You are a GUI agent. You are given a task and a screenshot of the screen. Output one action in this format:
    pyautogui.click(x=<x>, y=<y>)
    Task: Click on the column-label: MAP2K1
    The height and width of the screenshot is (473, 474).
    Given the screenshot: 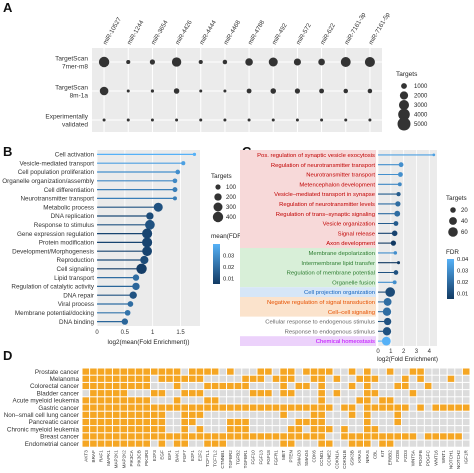 What is the action you would take?
    pyautogui.click(x=116, y=459)
    